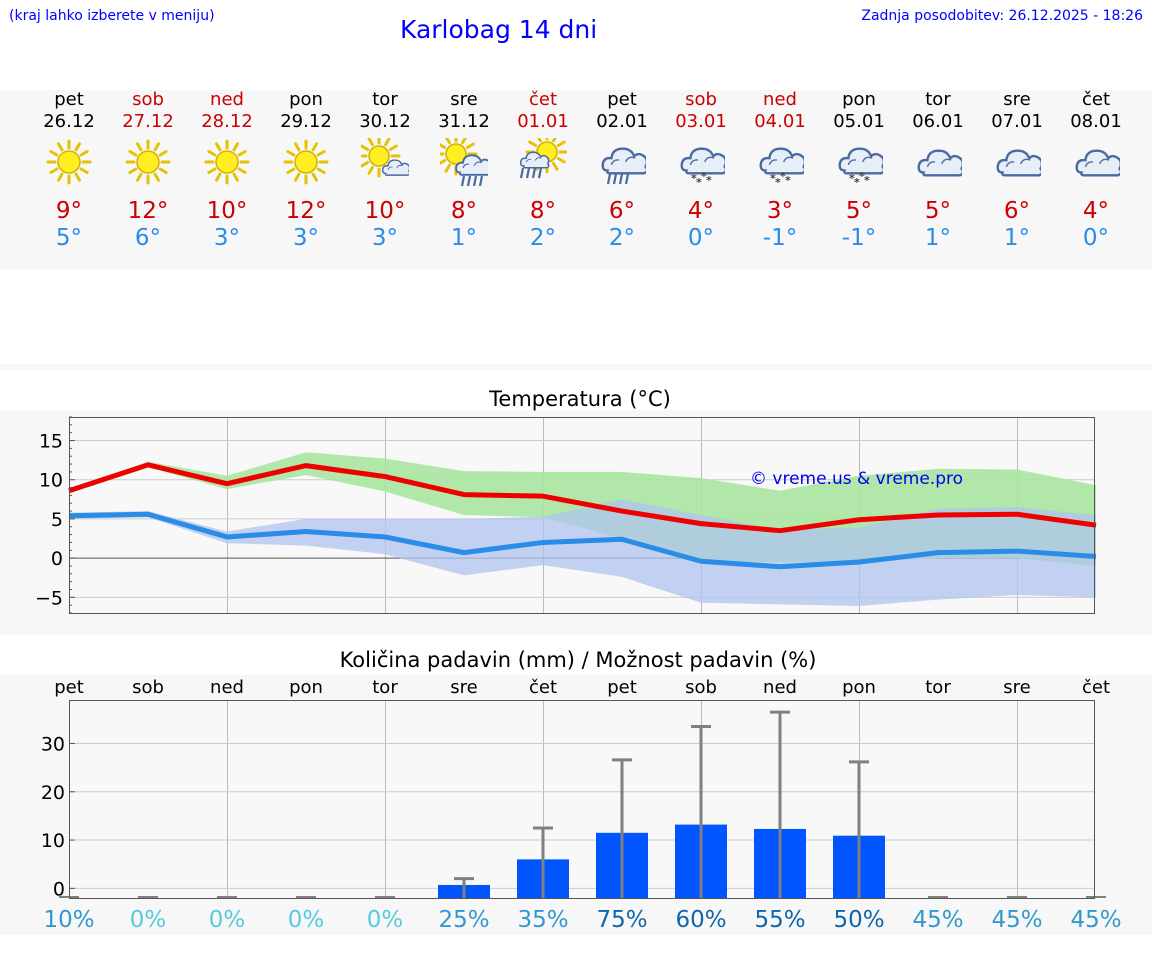 Image resolution: width=1152 pixels, height=975 pixels. What do you see at coordinates (580, 399) in the screenshot?
I see `temperature-chart-title: Temperatura (°C)` at bounding box center [580, 399].